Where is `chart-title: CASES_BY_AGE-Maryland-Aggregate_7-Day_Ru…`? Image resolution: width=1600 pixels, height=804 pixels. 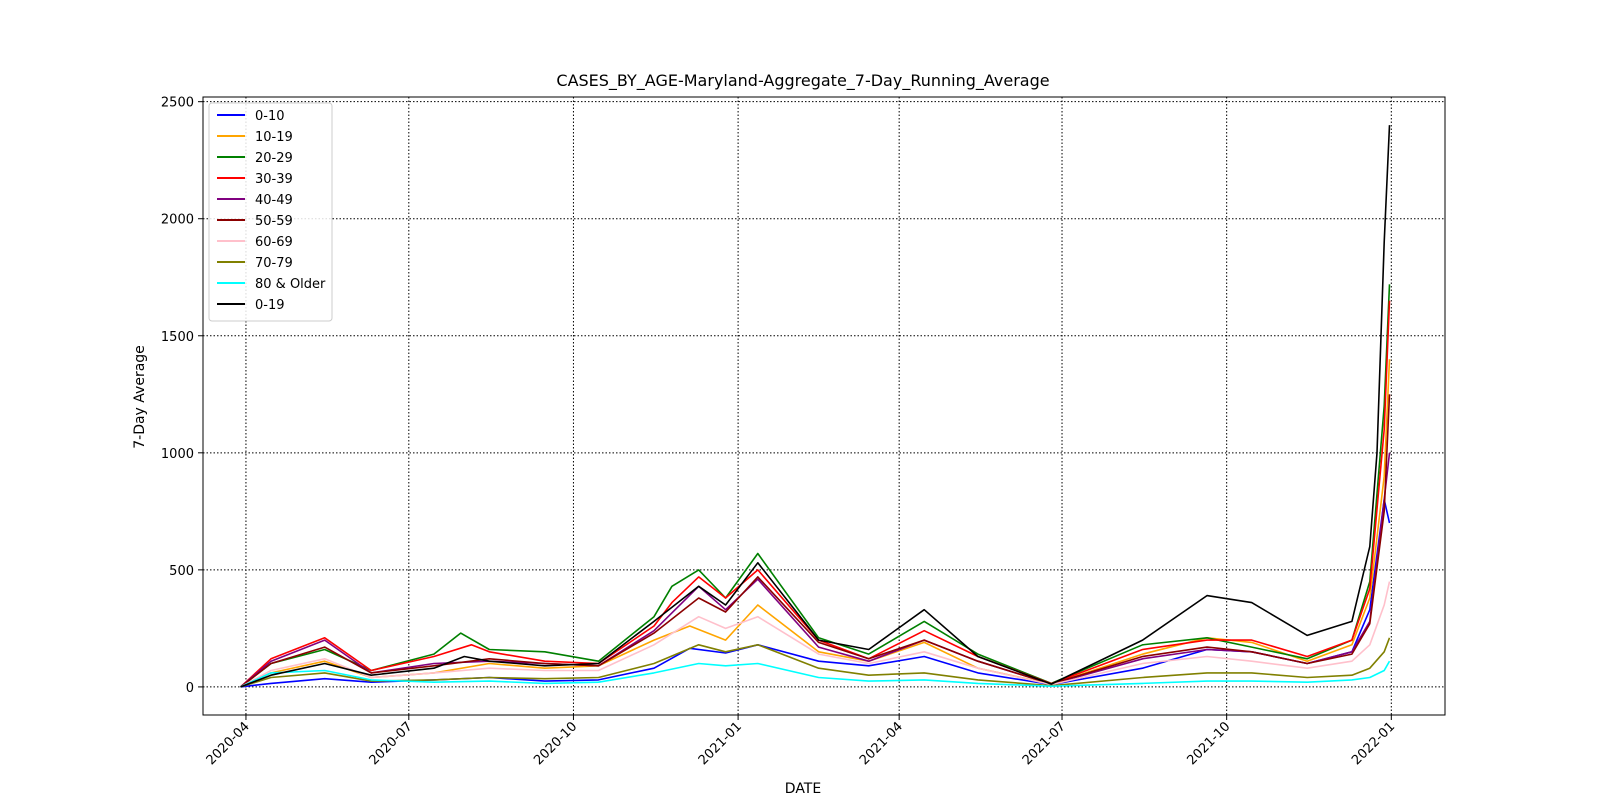
chart-title: CASES_BY_AGE-Maryland-Aggregate_7-Day_Ru… is located at coordinates (802, 81).